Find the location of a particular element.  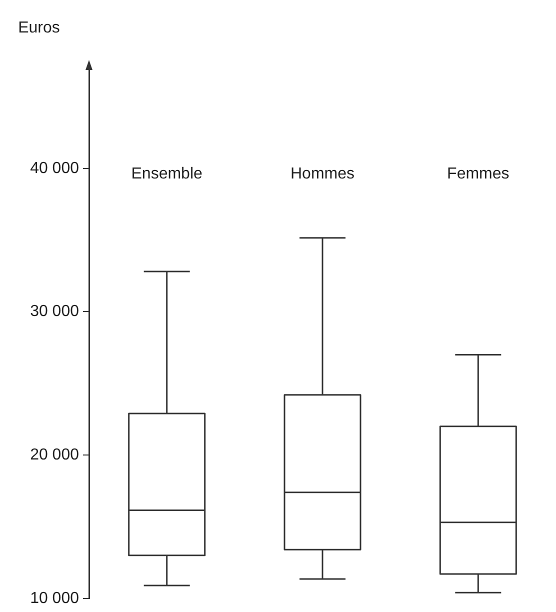

y-tick-label: 30 000 is located at coordinates (55, 311).